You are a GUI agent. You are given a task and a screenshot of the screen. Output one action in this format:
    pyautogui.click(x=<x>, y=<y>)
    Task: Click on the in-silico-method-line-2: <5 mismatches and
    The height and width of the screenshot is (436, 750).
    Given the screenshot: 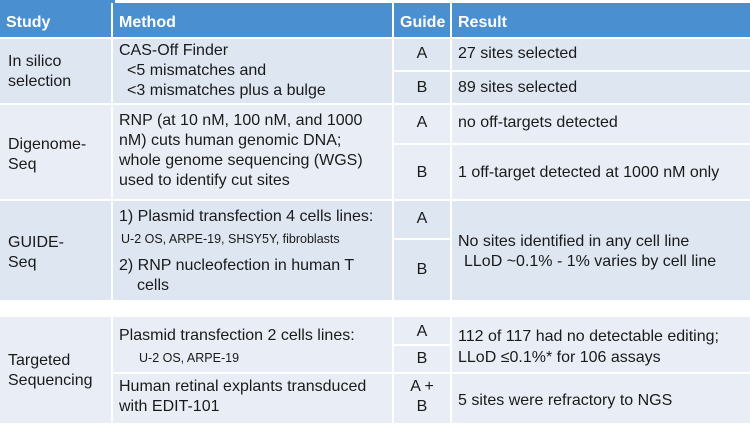 What is the action you would take?
    pyautogui.click(x=197, y=70)
    